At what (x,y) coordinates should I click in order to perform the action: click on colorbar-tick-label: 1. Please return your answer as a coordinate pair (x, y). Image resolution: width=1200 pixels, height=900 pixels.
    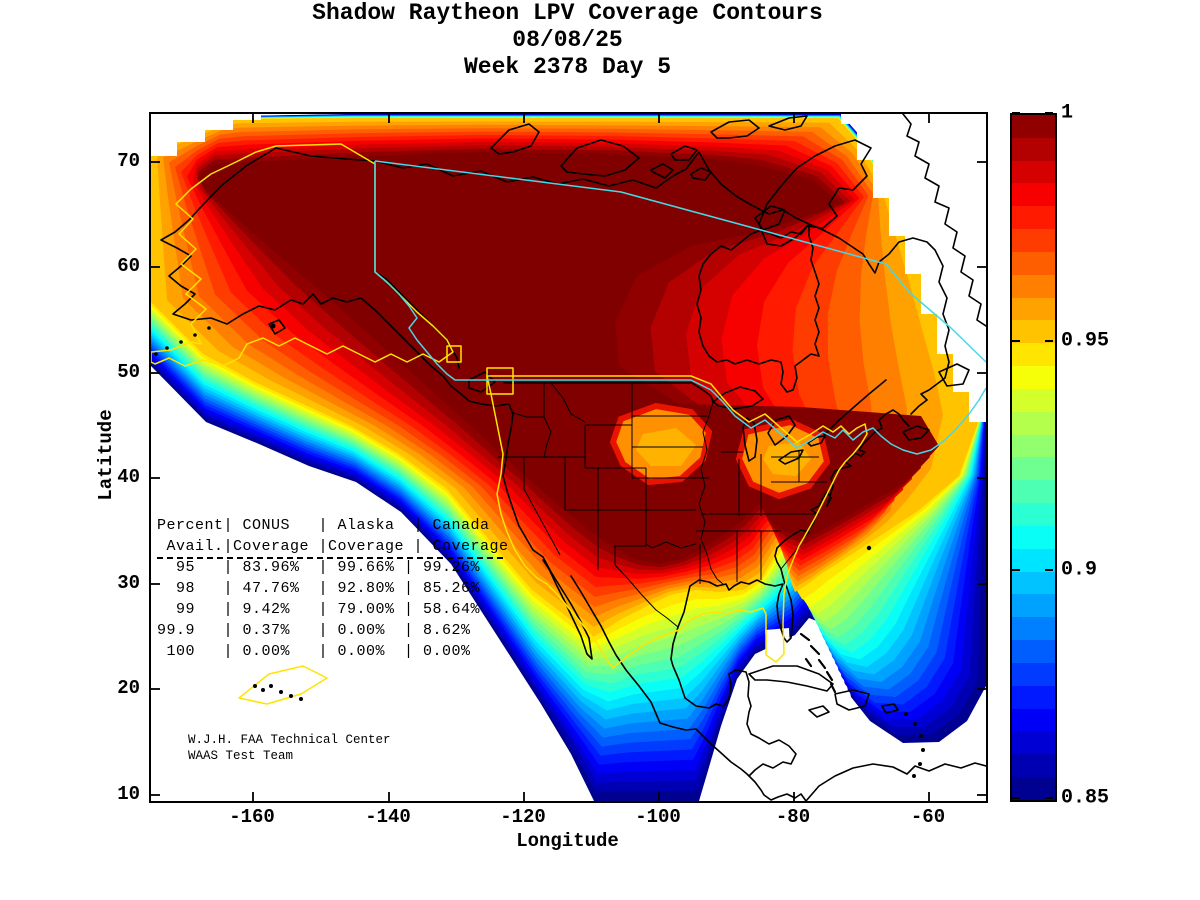
    Looking at the image, I should click on (1067, 113).